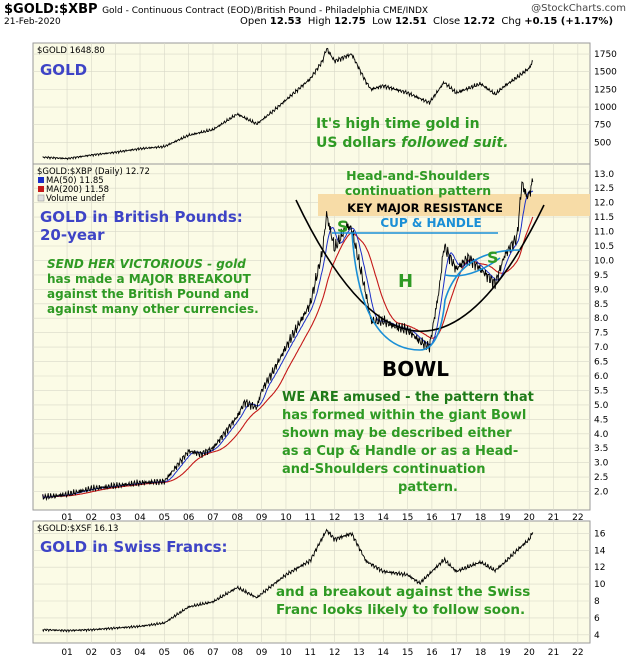 The width and height of the screenshot is (630, 667). What do you see at coordinates (432, 518) in the screenshot?
I see `x-tick-16-0: 16` at bounding box center [432, 518].